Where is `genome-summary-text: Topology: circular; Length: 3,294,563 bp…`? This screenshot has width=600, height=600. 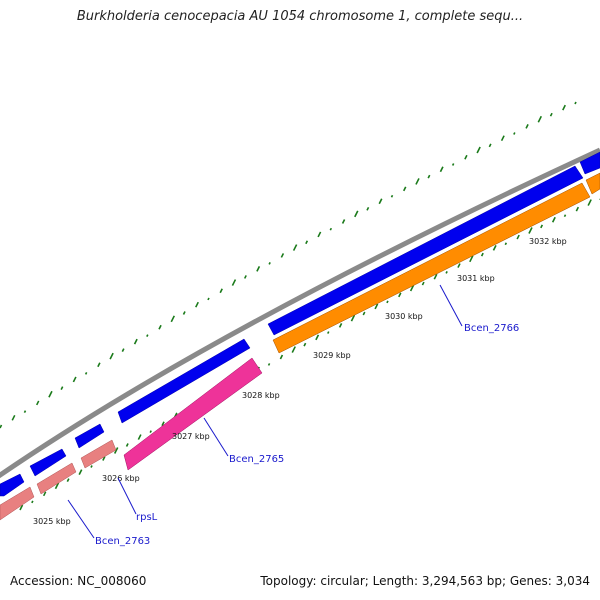 genome-summary-text: Topology: circular; Length: 3,294,563 bp… is located at coordinates (425, 581).